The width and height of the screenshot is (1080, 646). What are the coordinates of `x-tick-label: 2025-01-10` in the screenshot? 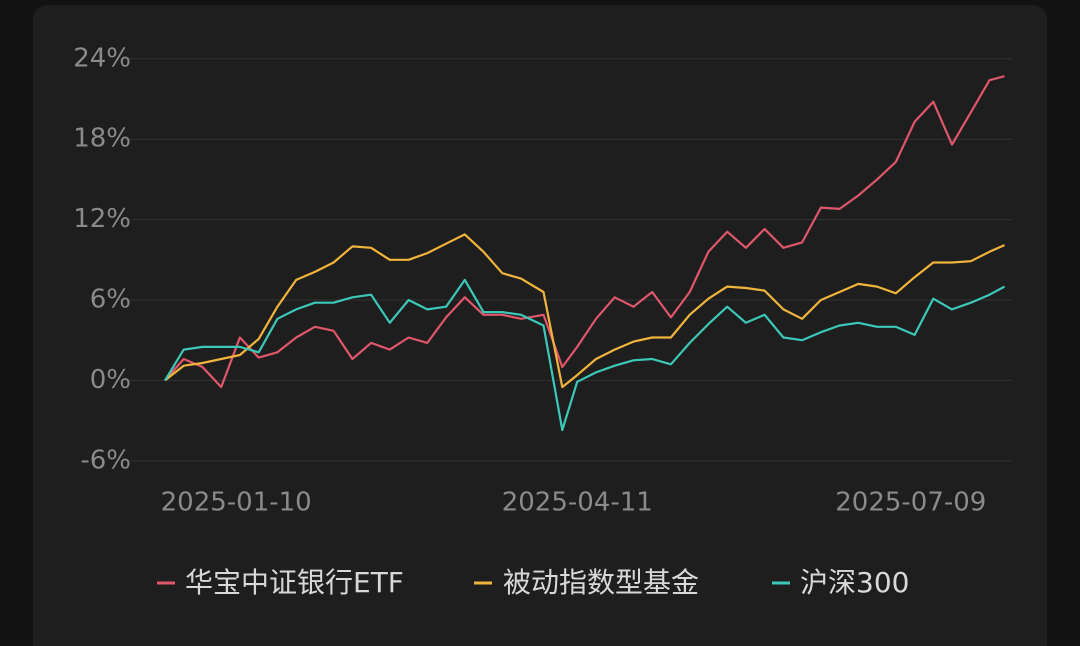 It's located at (236, 503).